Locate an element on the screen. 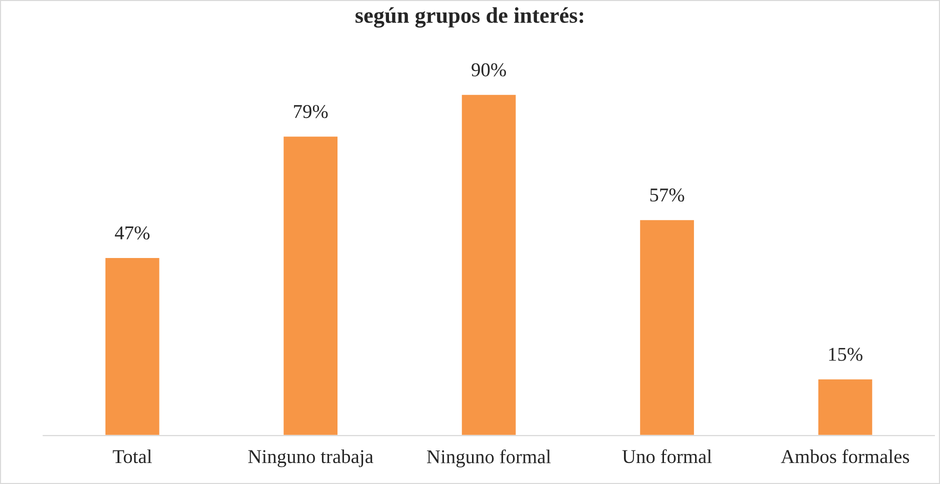 This screenshot has height=484, width=940. x-tick-label: Ninguno formal is located at coordinates (488, 458).